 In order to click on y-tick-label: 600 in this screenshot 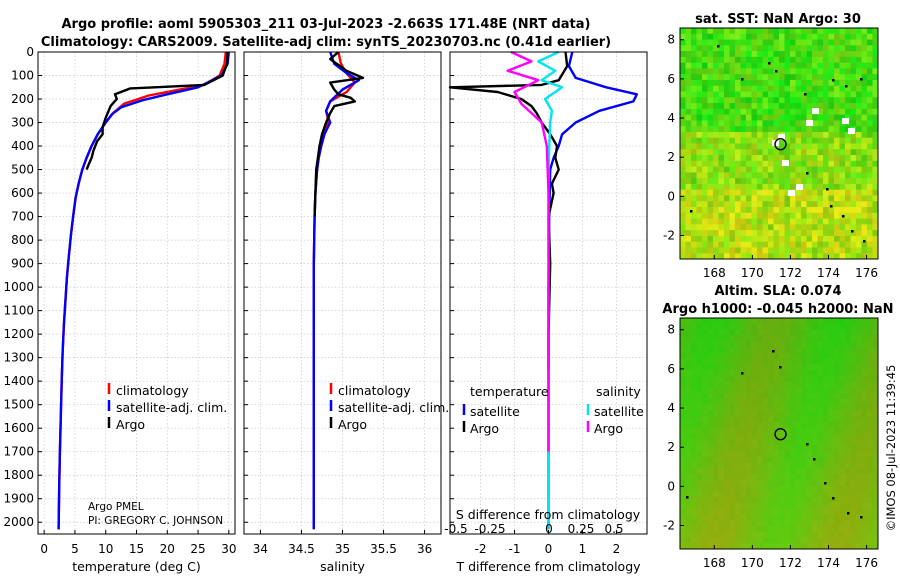, I will do `click(22, 193)`.